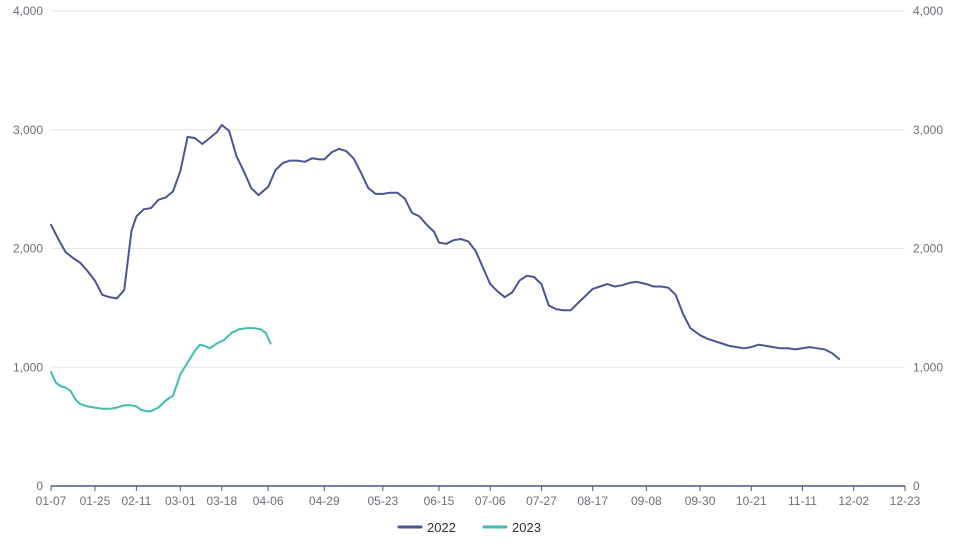 This screenshot has height=545, width=956. Describe the element at coordinates (646, 501) in the screenshot. I see `x-tick-label: 09-08` at that location.